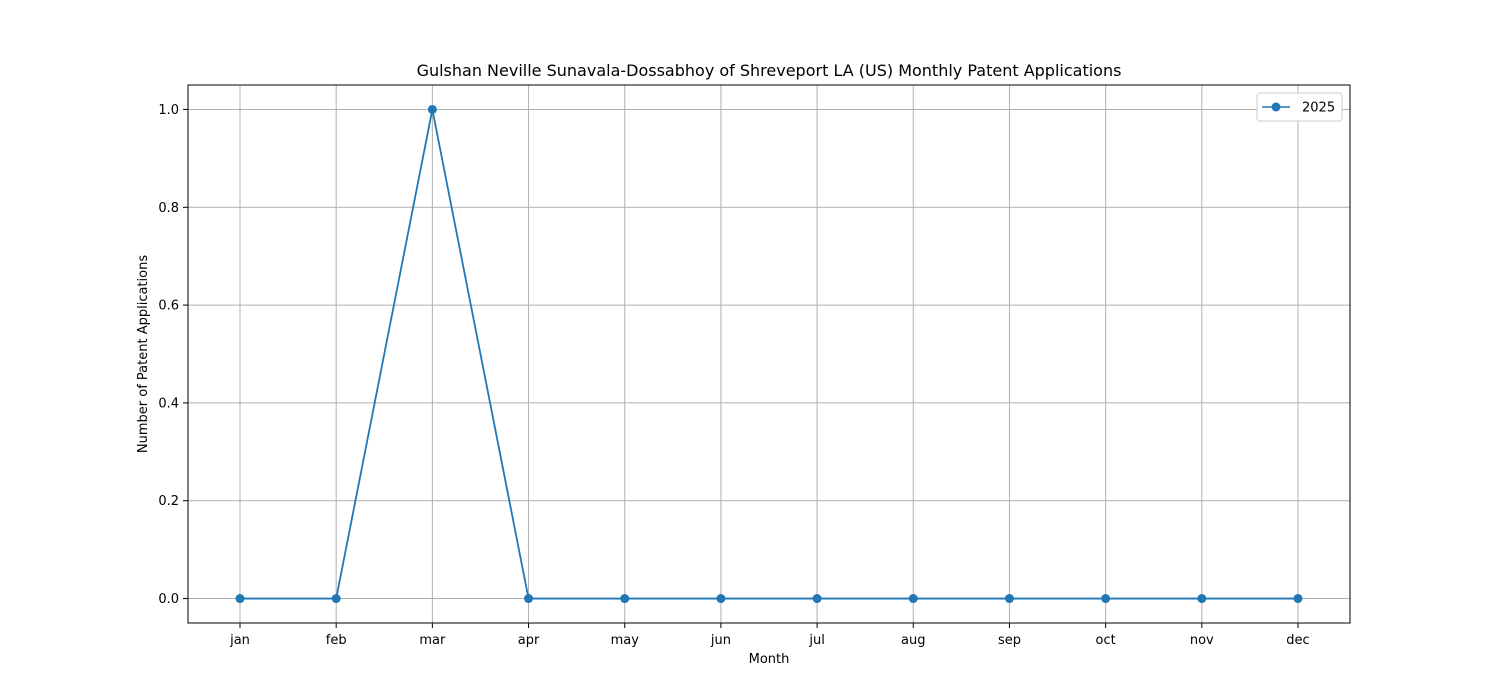  Describe the element at coordinates (432, 640) in the screenshot. I see `x-tick-label: mar` at that location.